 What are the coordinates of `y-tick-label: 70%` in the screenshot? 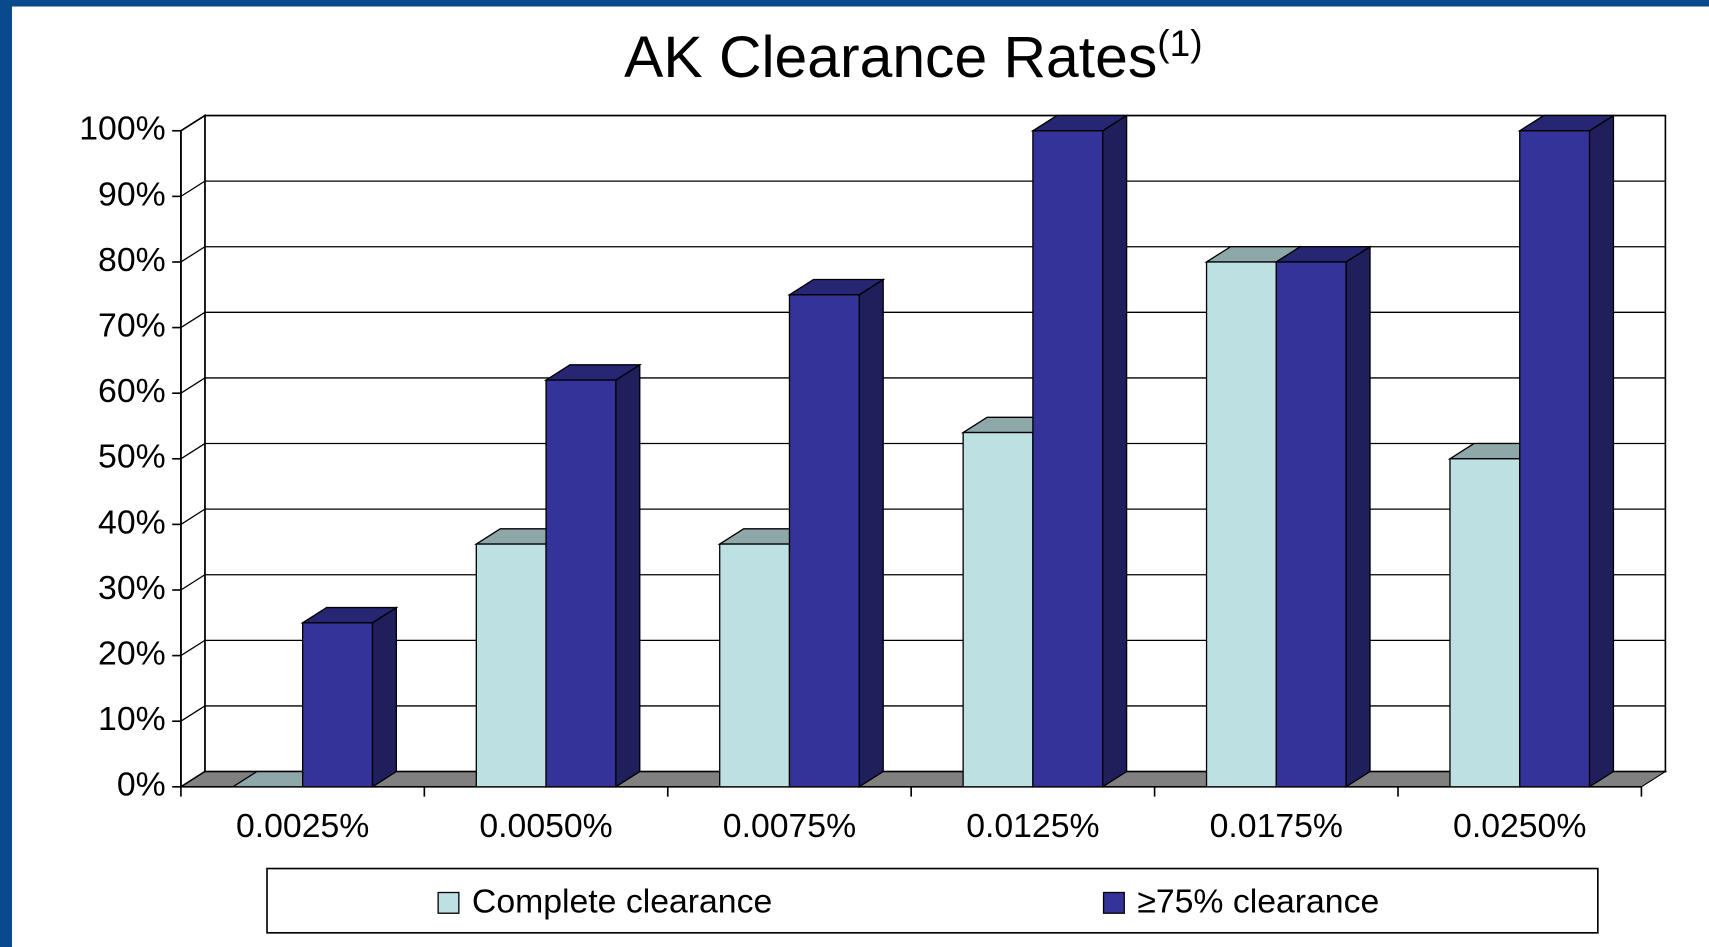 It's located at (132, 326).